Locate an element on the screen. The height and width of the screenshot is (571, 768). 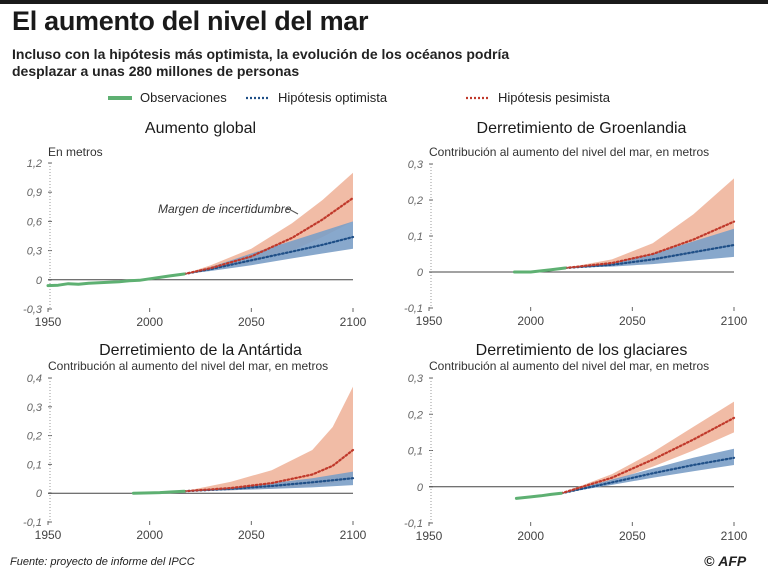
chart-title: Derretimiento de la Antártida is located at coordinates (200, 350).